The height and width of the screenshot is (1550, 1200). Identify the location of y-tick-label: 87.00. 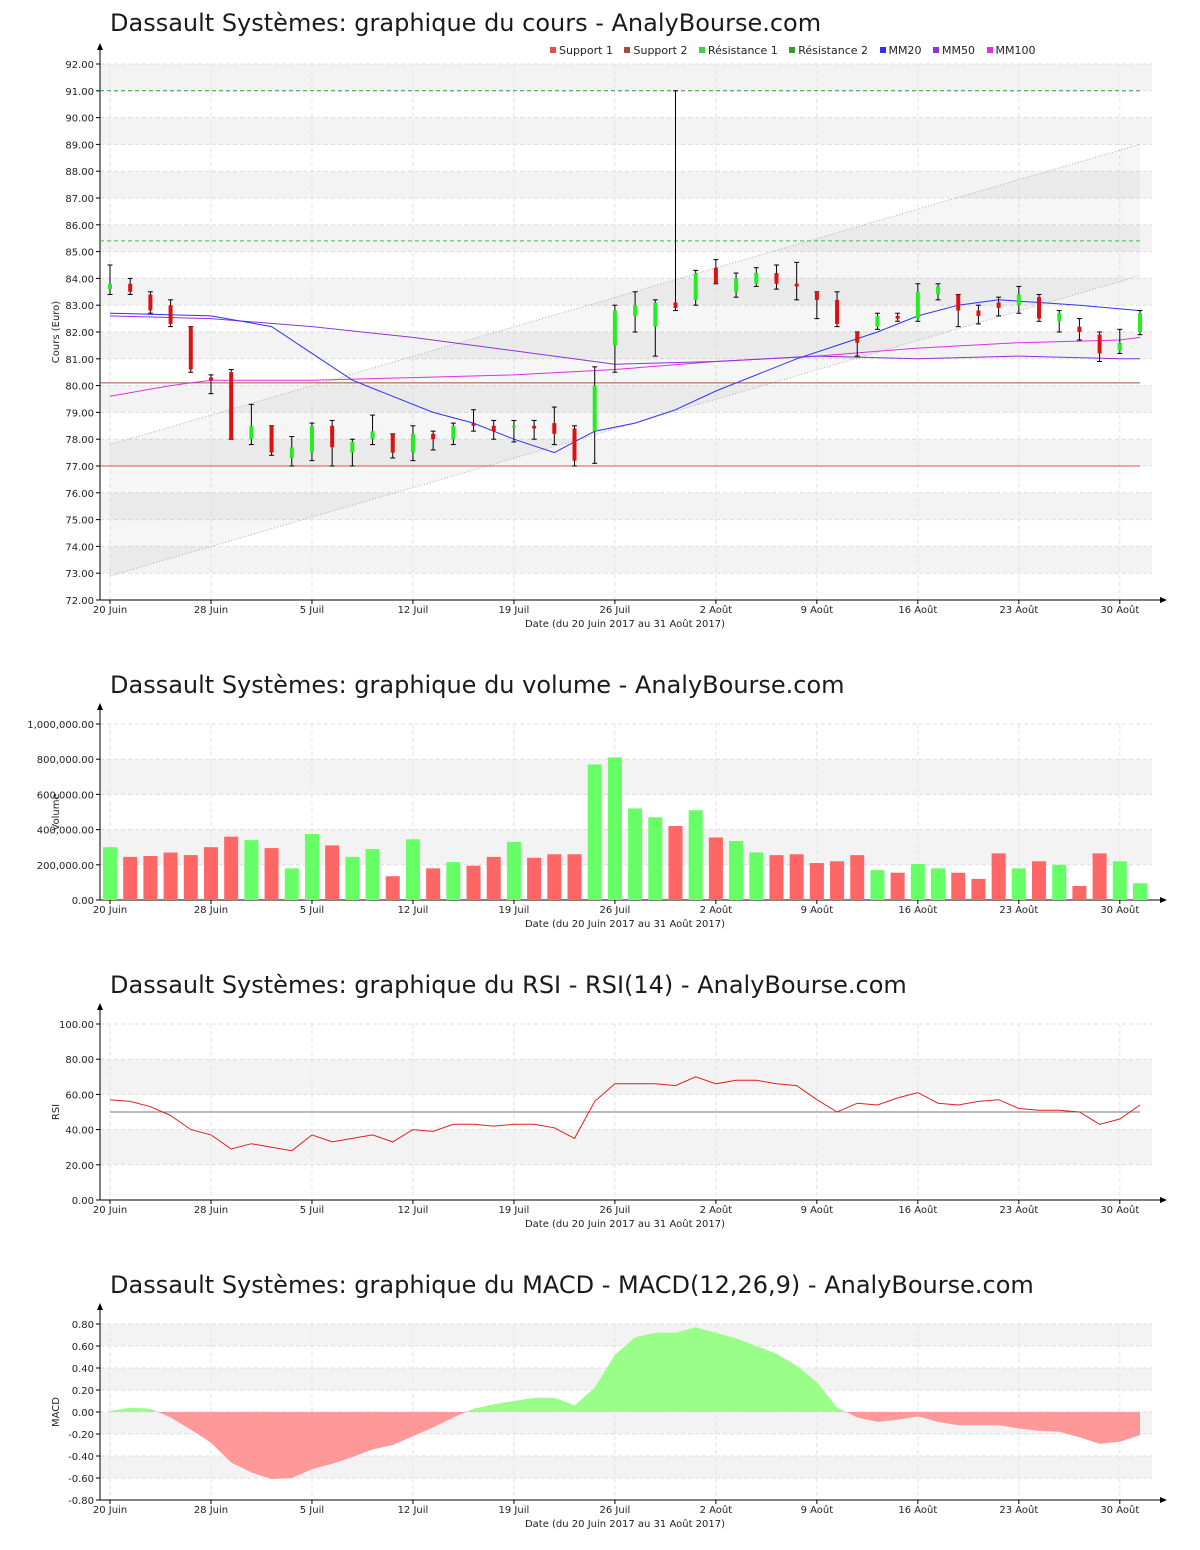
(79, 199).